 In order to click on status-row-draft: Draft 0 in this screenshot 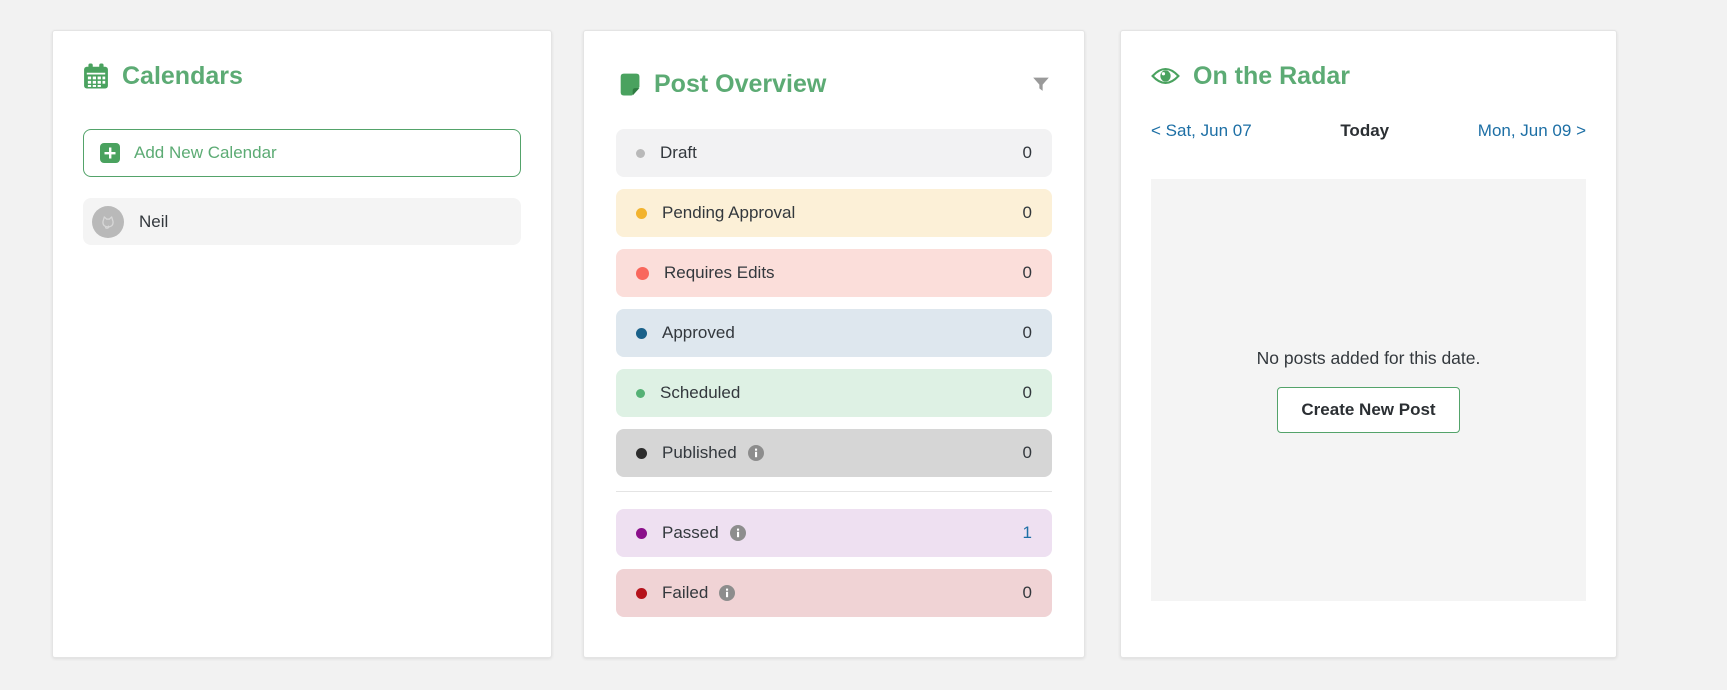, I will do `click(834, 153)`.